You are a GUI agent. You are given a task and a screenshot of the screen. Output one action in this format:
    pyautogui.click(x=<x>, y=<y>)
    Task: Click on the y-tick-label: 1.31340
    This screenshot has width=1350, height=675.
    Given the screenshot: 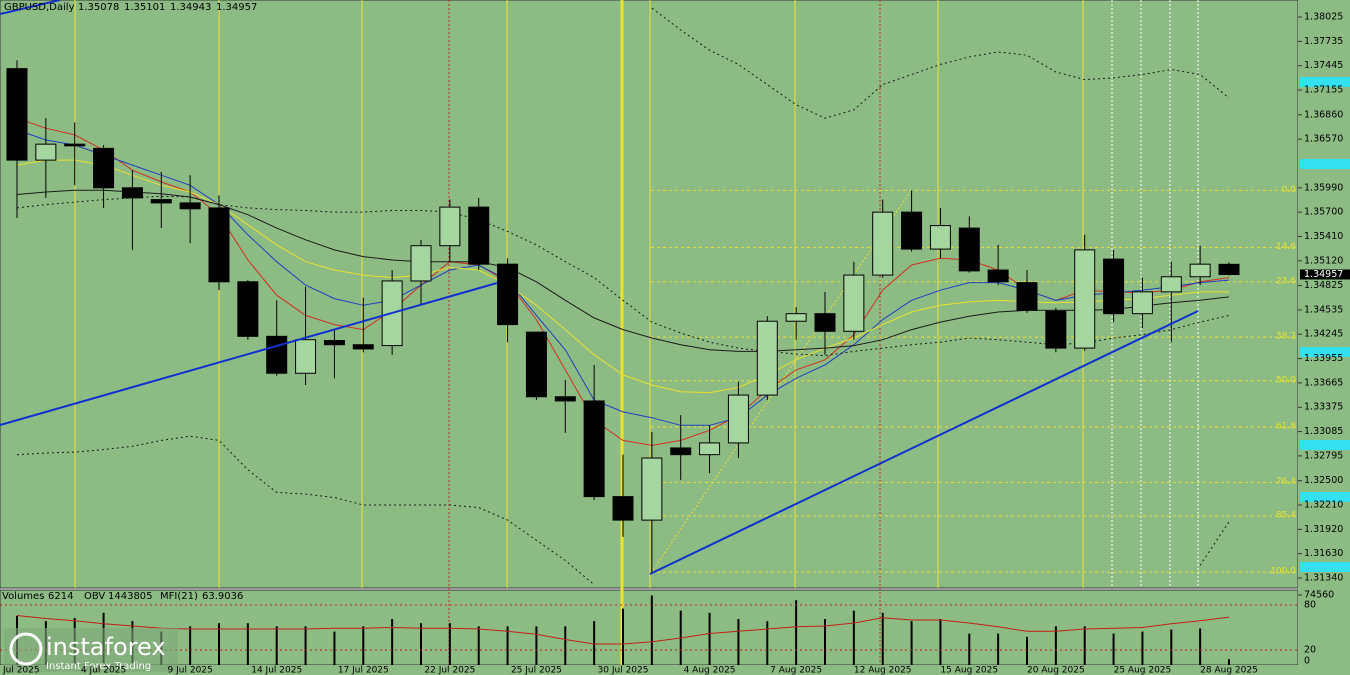 What is the action you would take?
    pyautogui.click(x=1323, y=578)
    